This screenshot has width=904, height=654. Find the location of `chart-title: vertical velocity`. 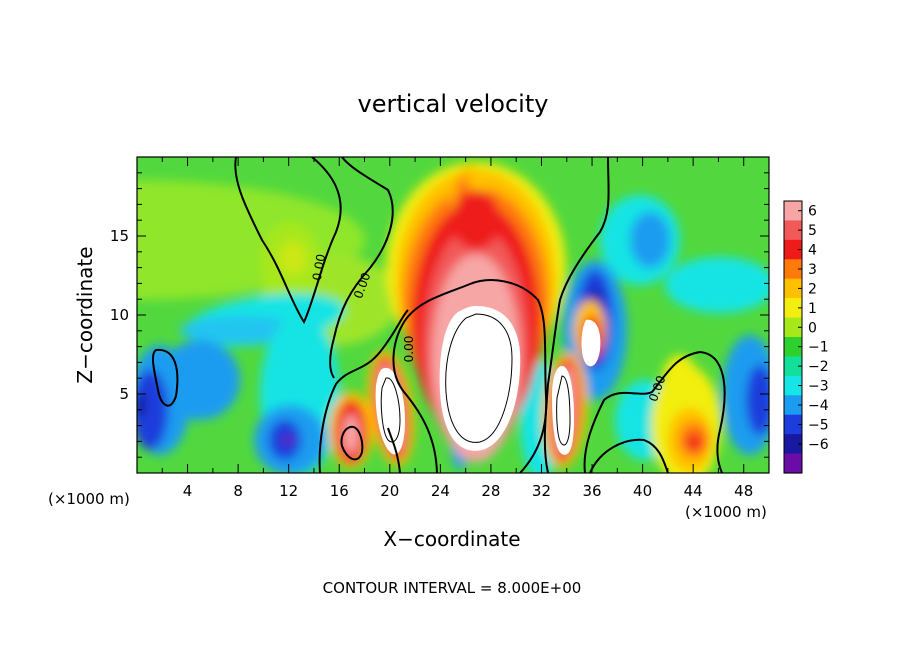

chart-title: vertical velocity is located at coordinates (453, 104).